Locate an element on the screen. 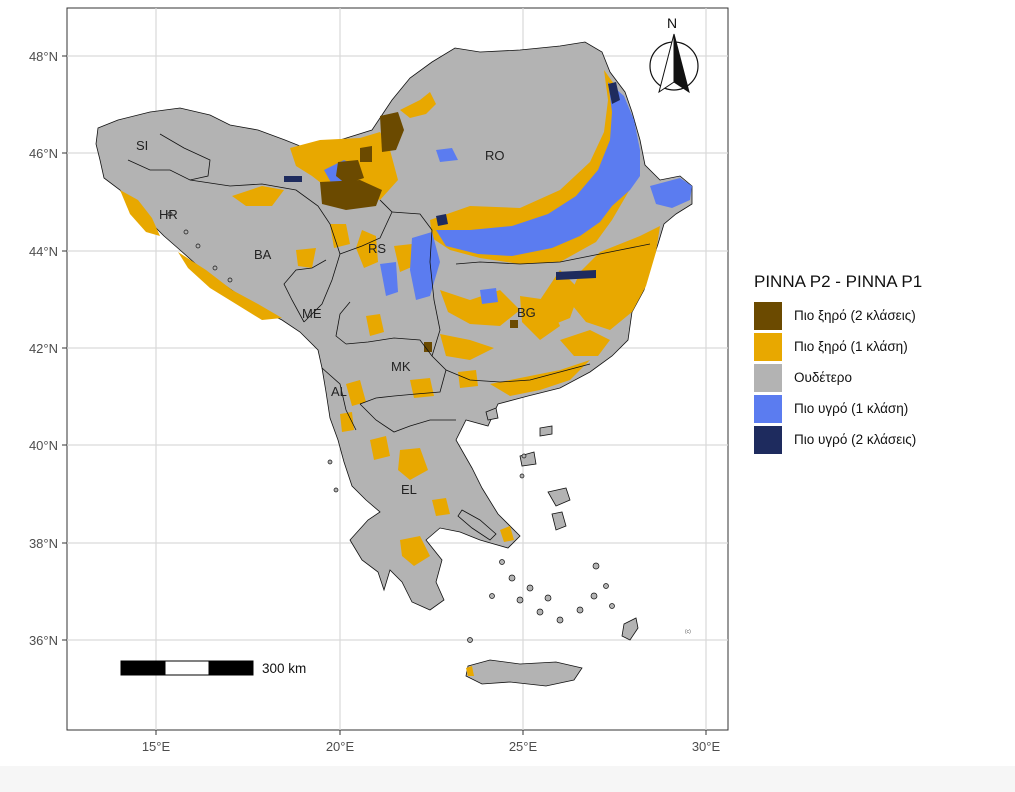  legend-label: Πιο ξηρό (1 κλάση) is located at coordinates (851, 346).